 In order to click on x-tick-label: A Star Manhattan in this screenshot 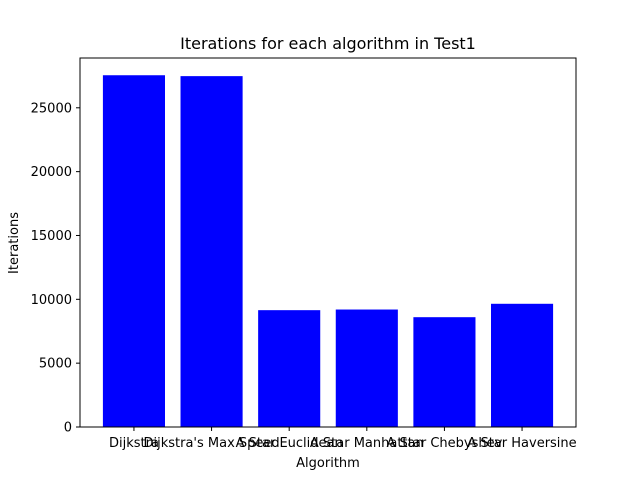, I will do `click(367, 443)`.